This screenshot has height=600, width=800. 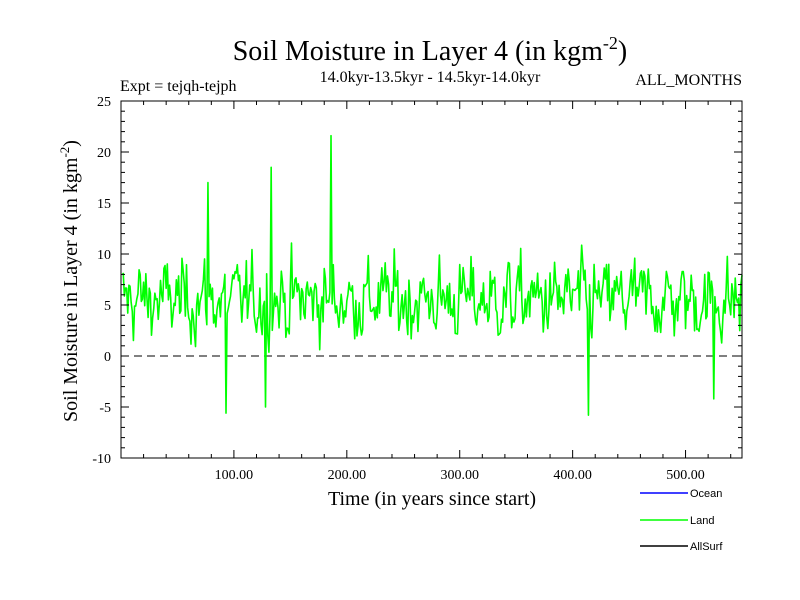 I want to click on months-label: ALL_MONTHS, so click(x=688, y=80).